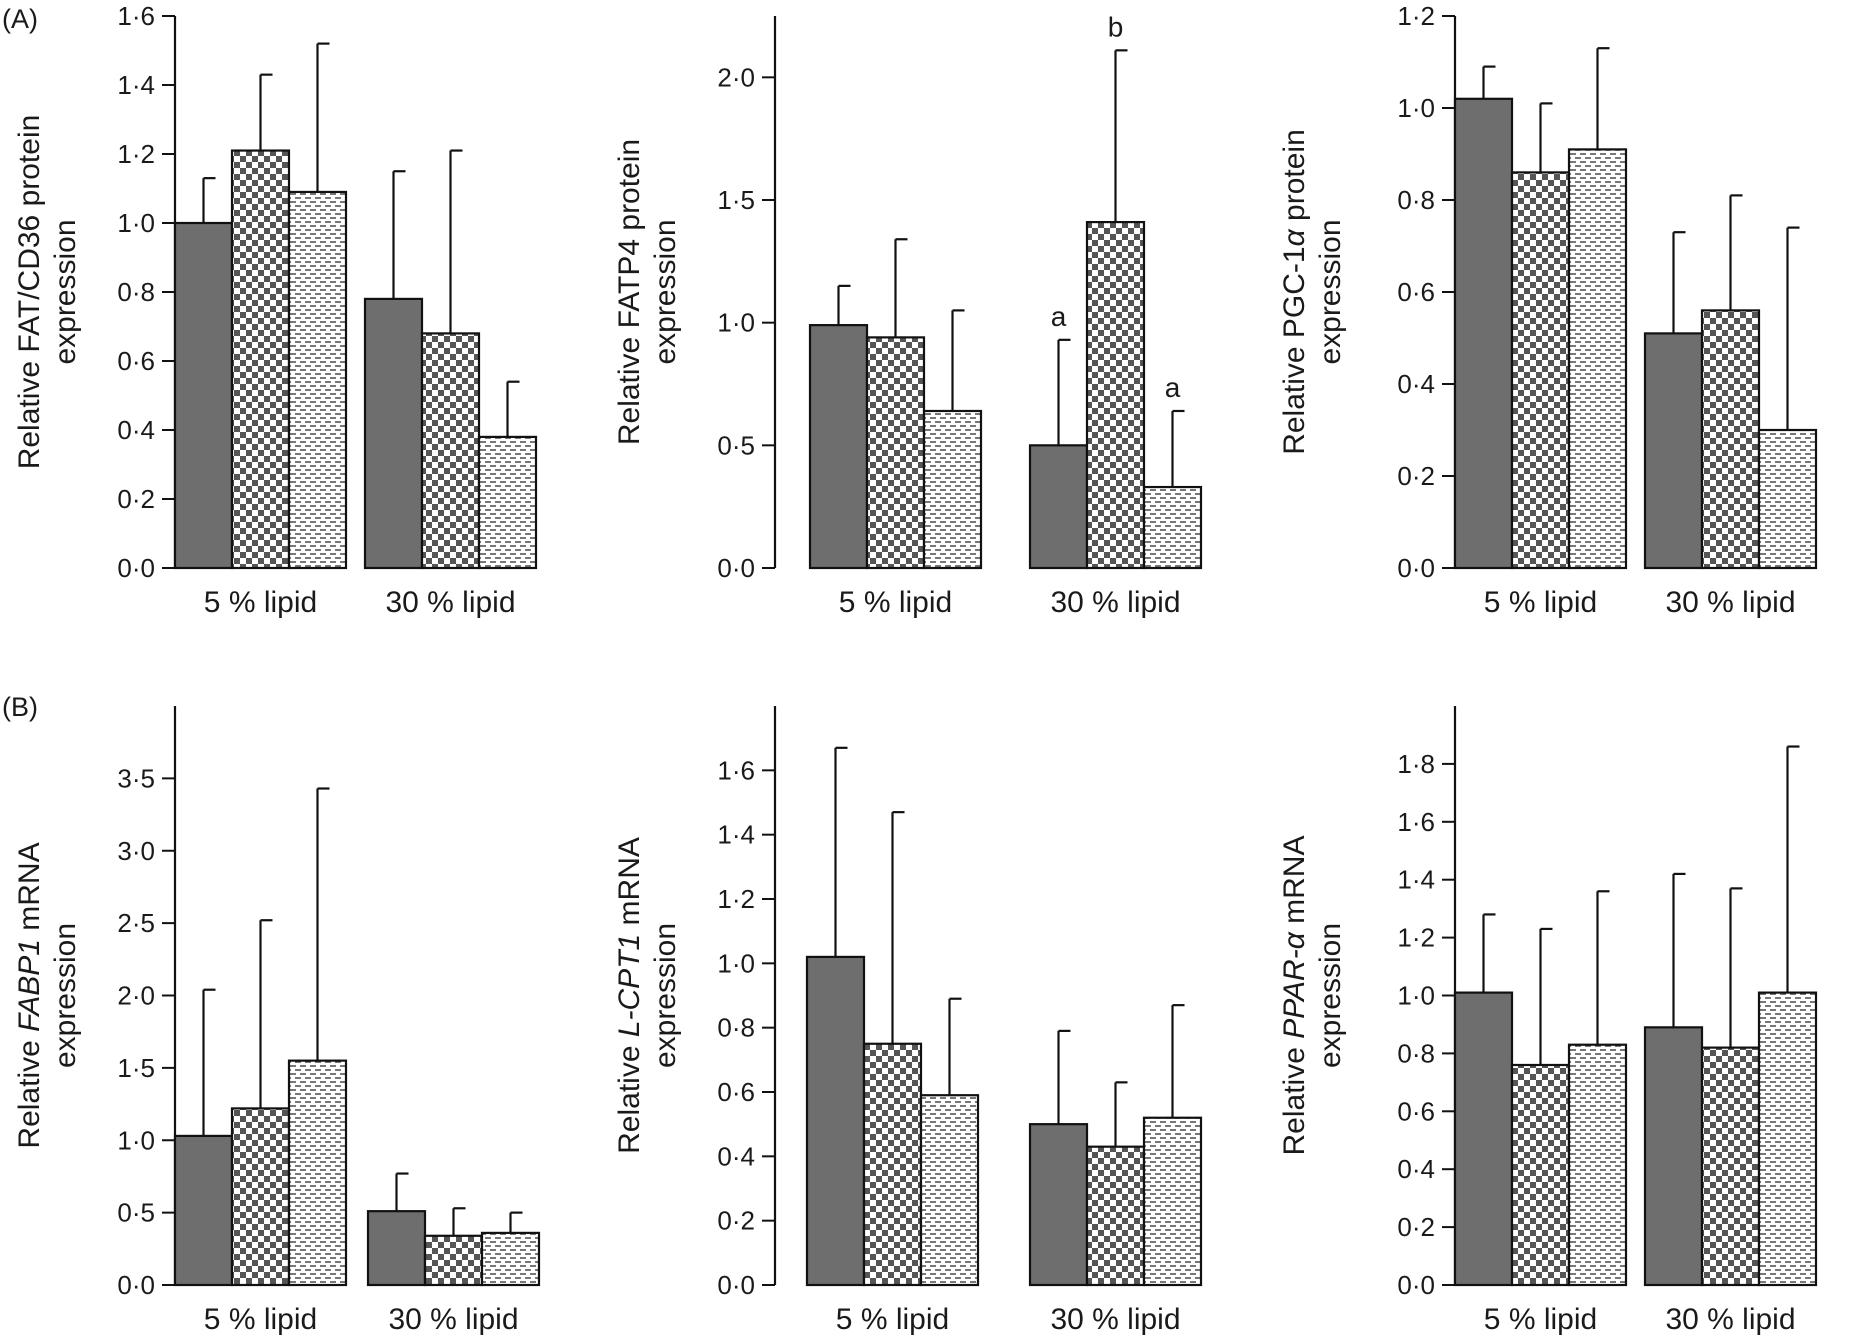  Describe the element at coordinates (1416, 764) in the screenshot. I see `y-tick-label: 1·8` at that location.